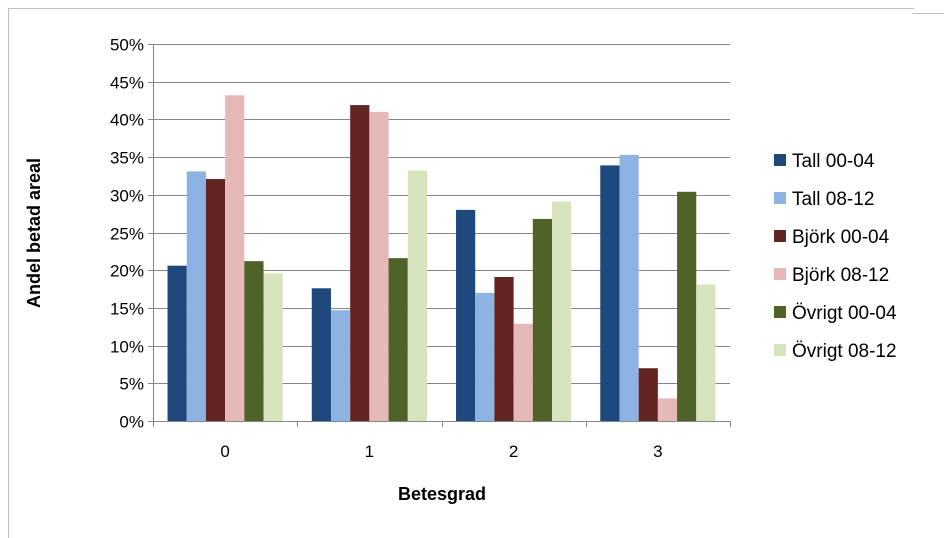 The width and height of the screenshot is (944, 538). I want to click on x-tick-label: 2, so click(513, 451).